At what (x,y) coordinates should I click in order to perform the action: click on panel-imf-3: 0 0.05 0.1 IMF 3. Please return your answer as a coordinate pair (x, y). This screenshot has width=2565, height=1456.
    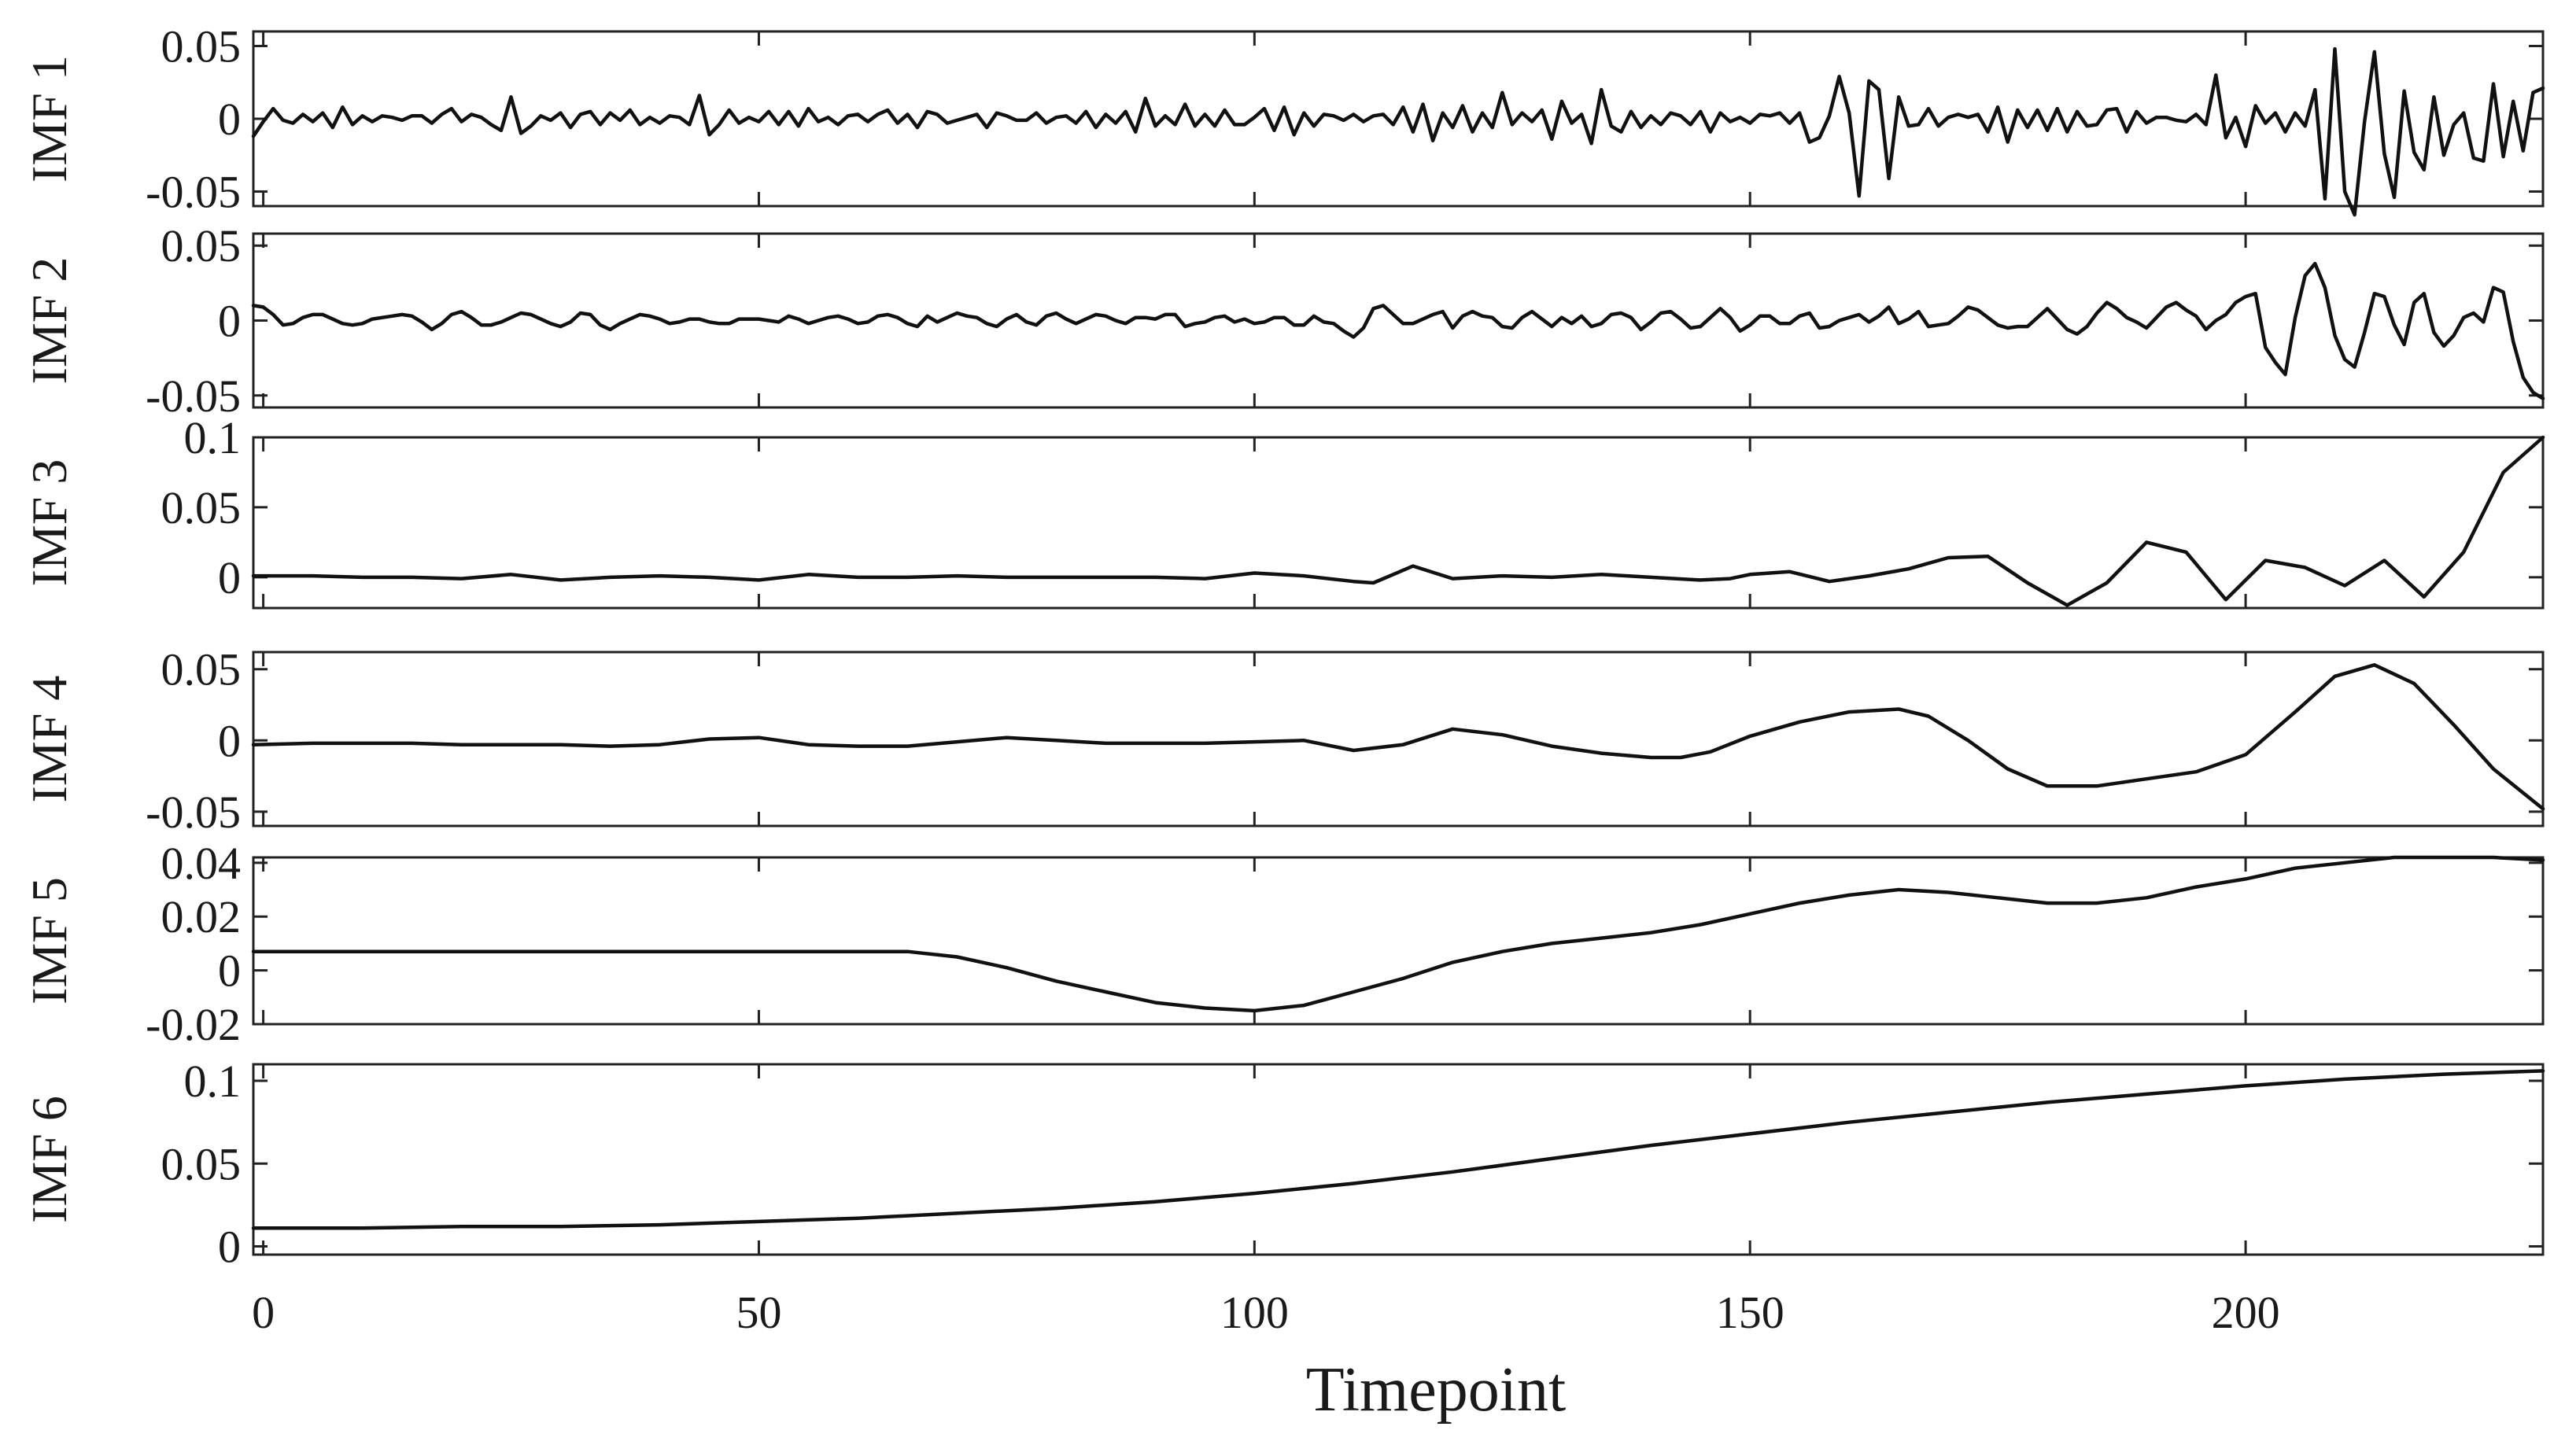
    Looking at the image, I should click on (1283, 511).